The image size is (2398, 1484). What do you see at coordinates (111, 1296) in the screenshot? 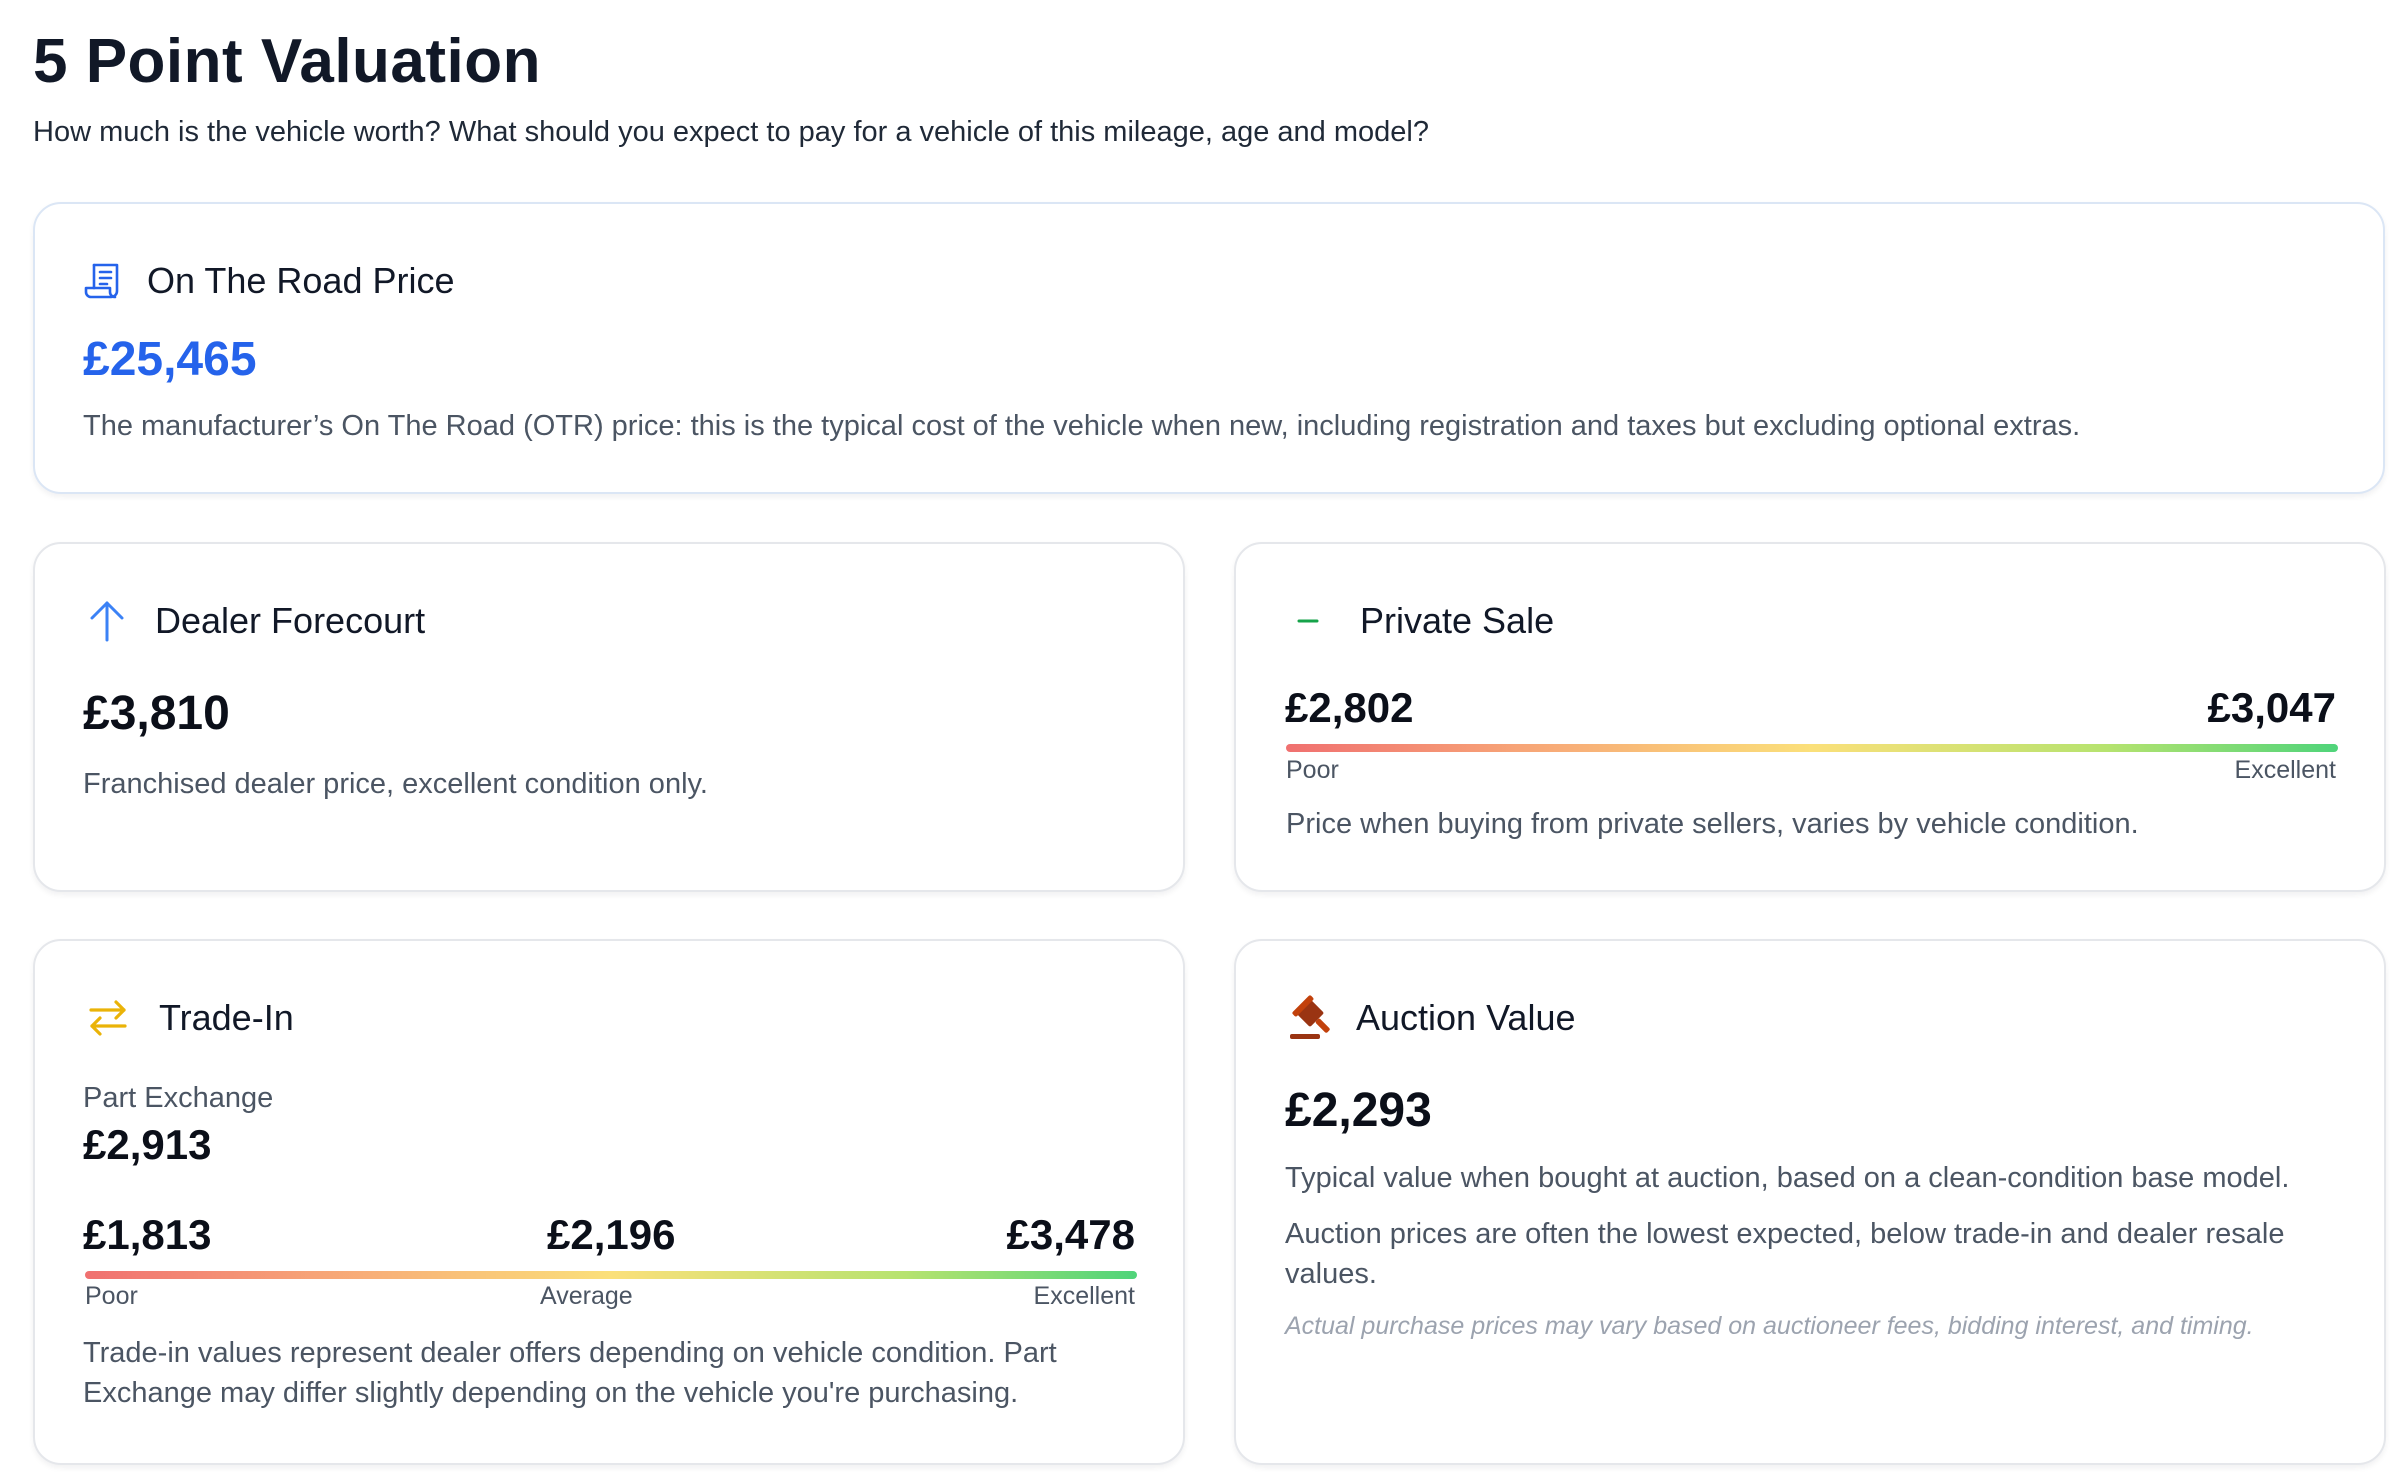
I see `trade-in-poor-label: Poor` at bounding box center [111, 1296].